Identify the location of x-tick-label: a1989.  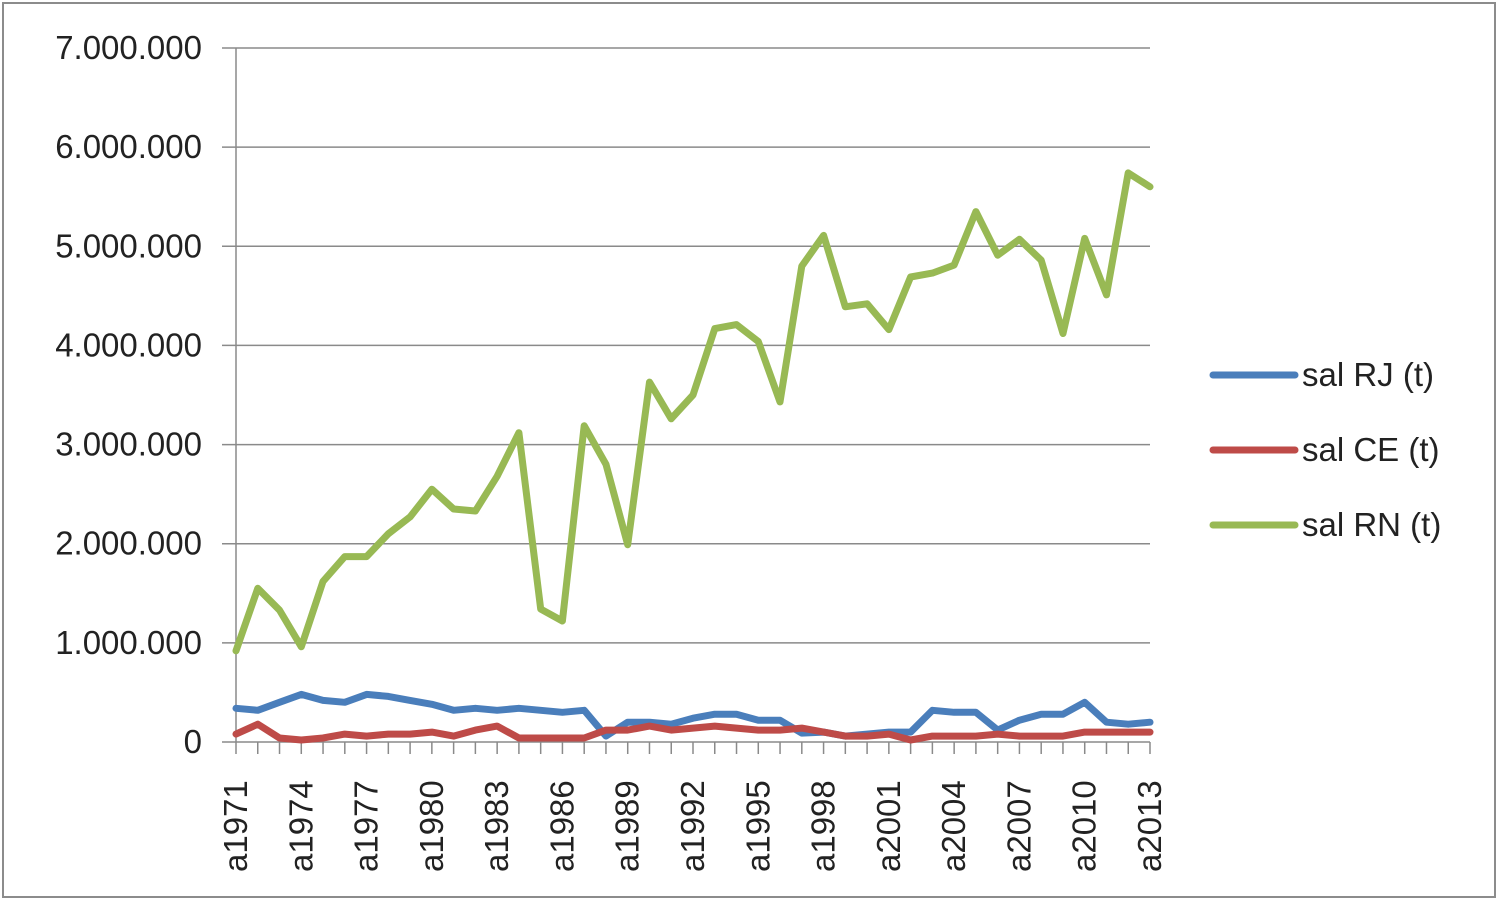
(627, 826).